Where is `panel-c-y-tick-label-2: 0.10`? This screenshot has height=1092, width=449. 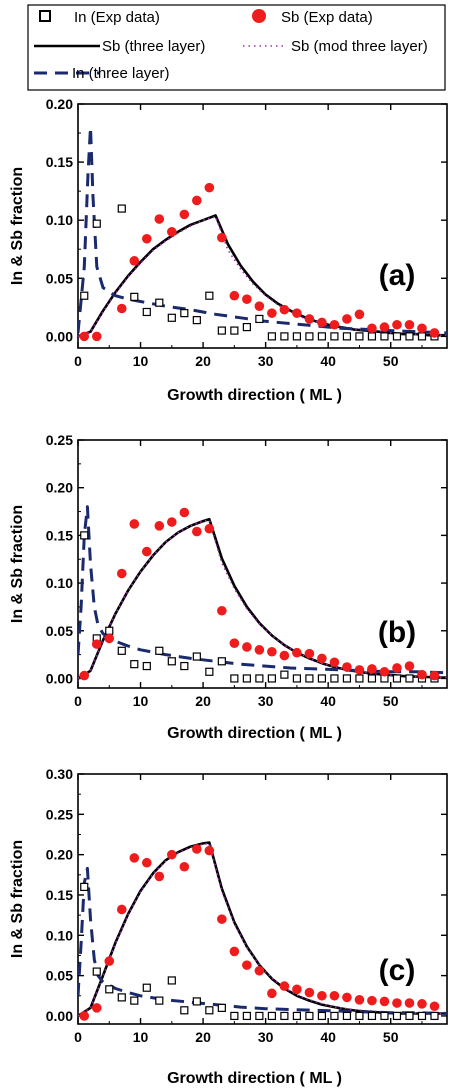 panel-c-y-tick-label-2: 0.10 is located at coordinates (59, 935).